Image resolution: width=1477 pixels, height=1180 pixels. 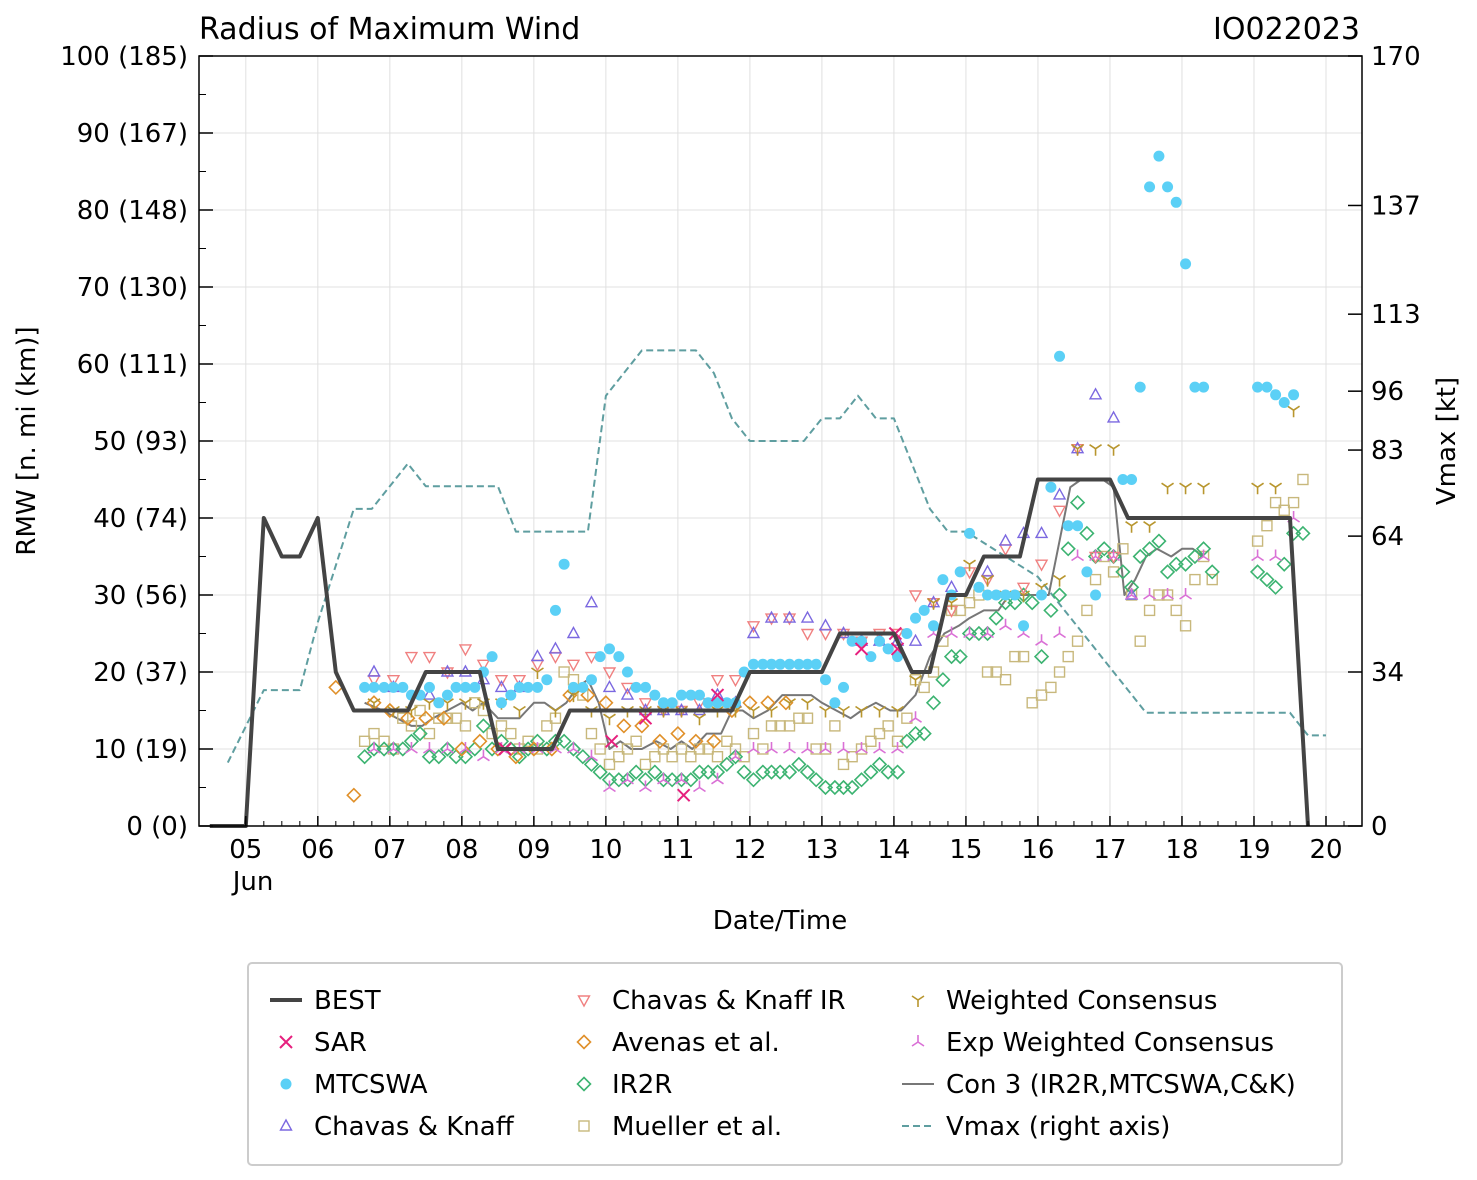 What do you see at coordinates (1325, 850) in the screenshot?
I see `x-tick-label: 20` at bounding box center [1325, 850].